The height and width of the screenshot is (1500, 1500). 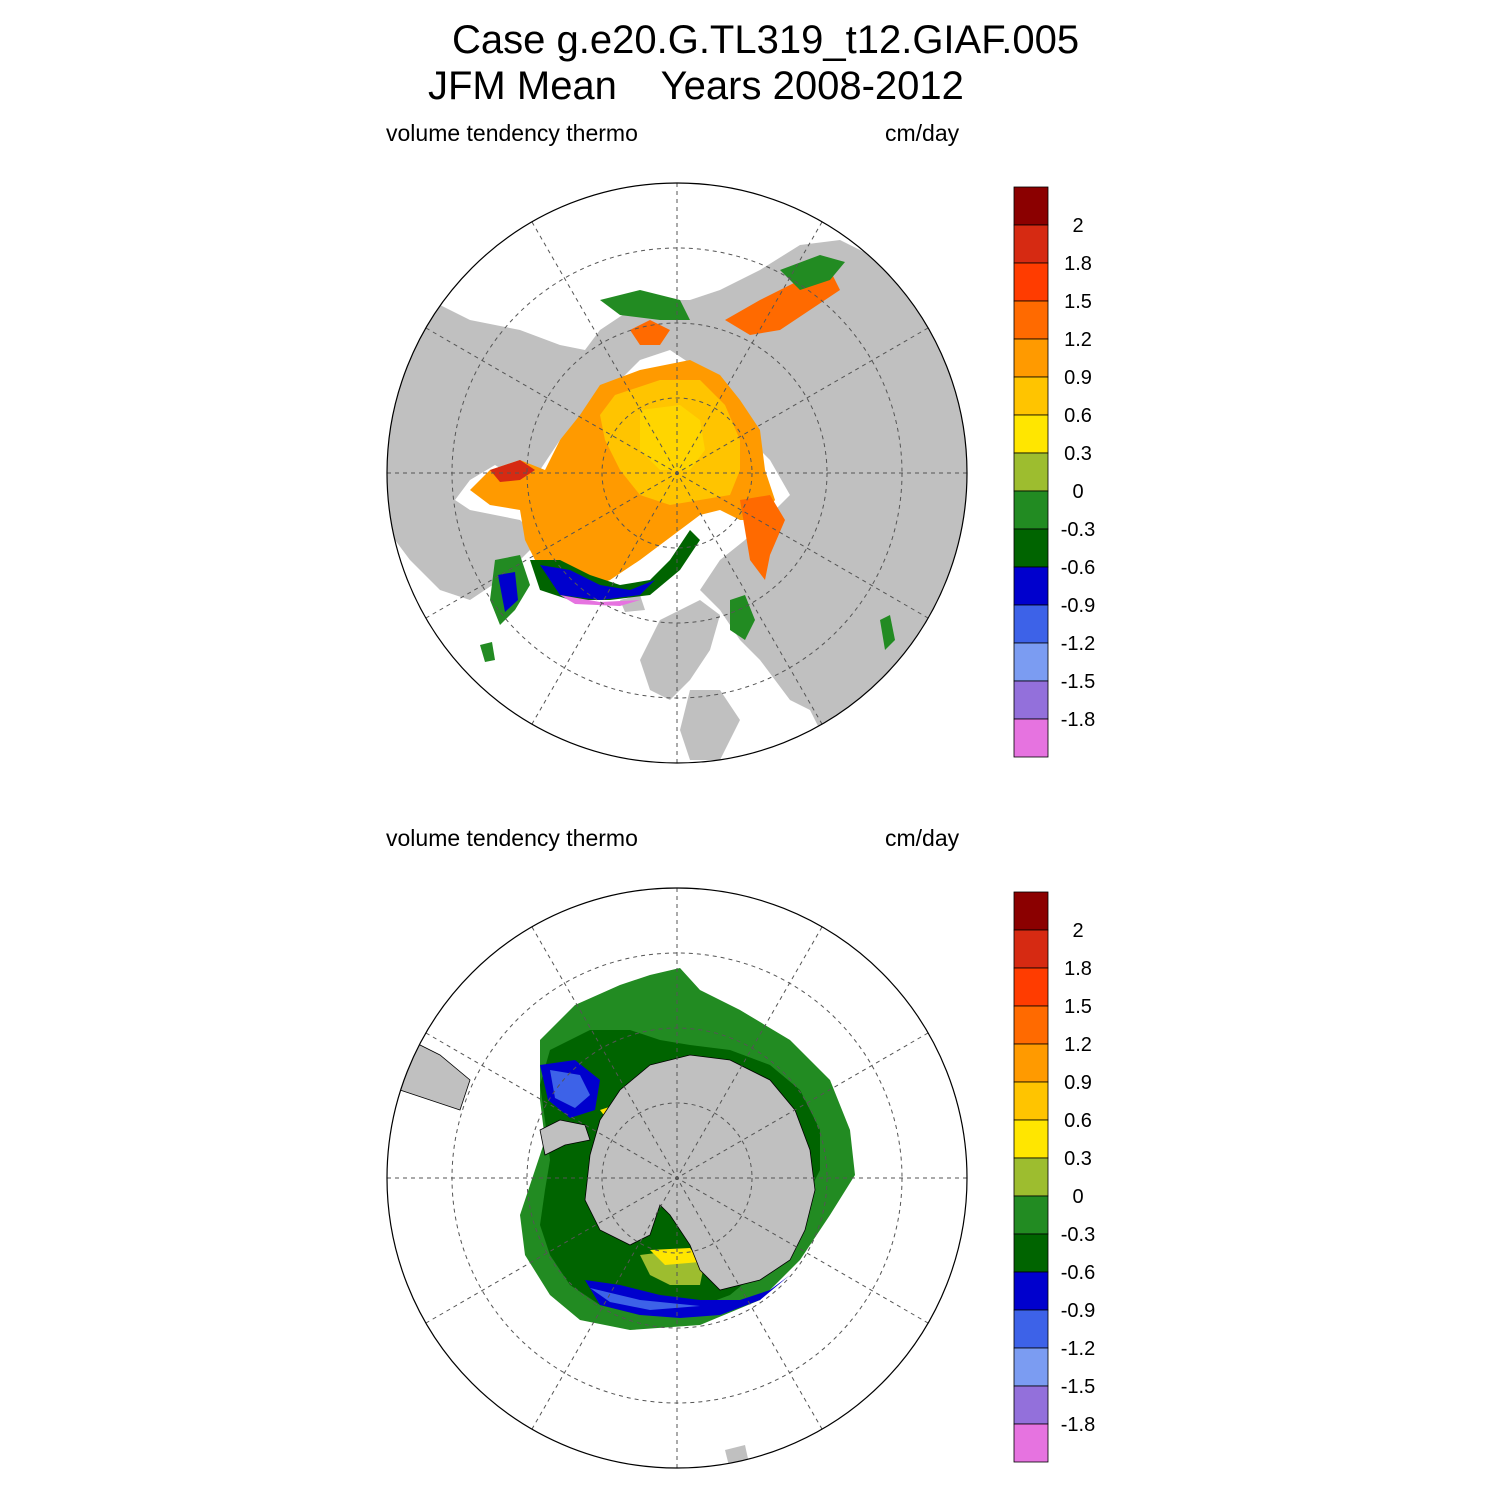 What do you see at coordinates (1078, 606) in the screenshot?
I see `north-colorbar-tick-label: -0.9` at bounding box center [1078, 606].